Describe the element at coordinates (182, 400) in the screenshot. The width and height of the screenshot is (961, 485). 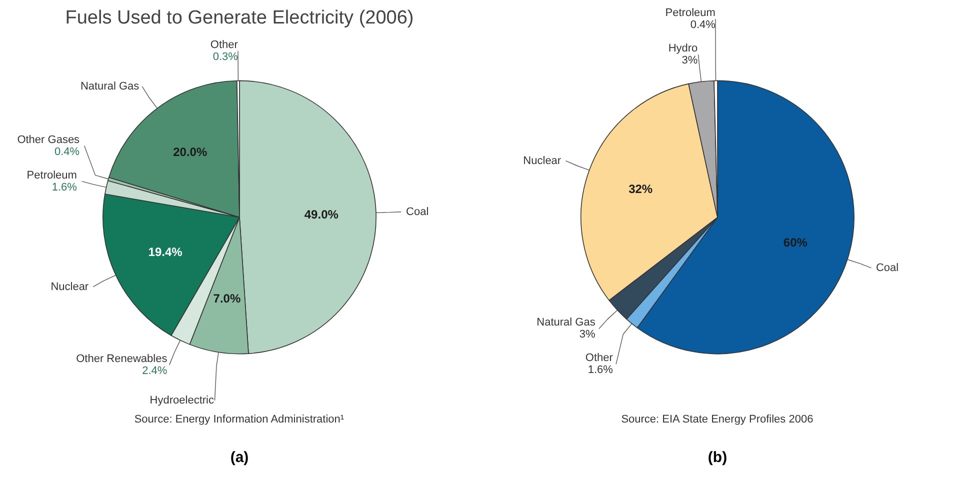
I see `slice-label: Hydroelectric` at that location.